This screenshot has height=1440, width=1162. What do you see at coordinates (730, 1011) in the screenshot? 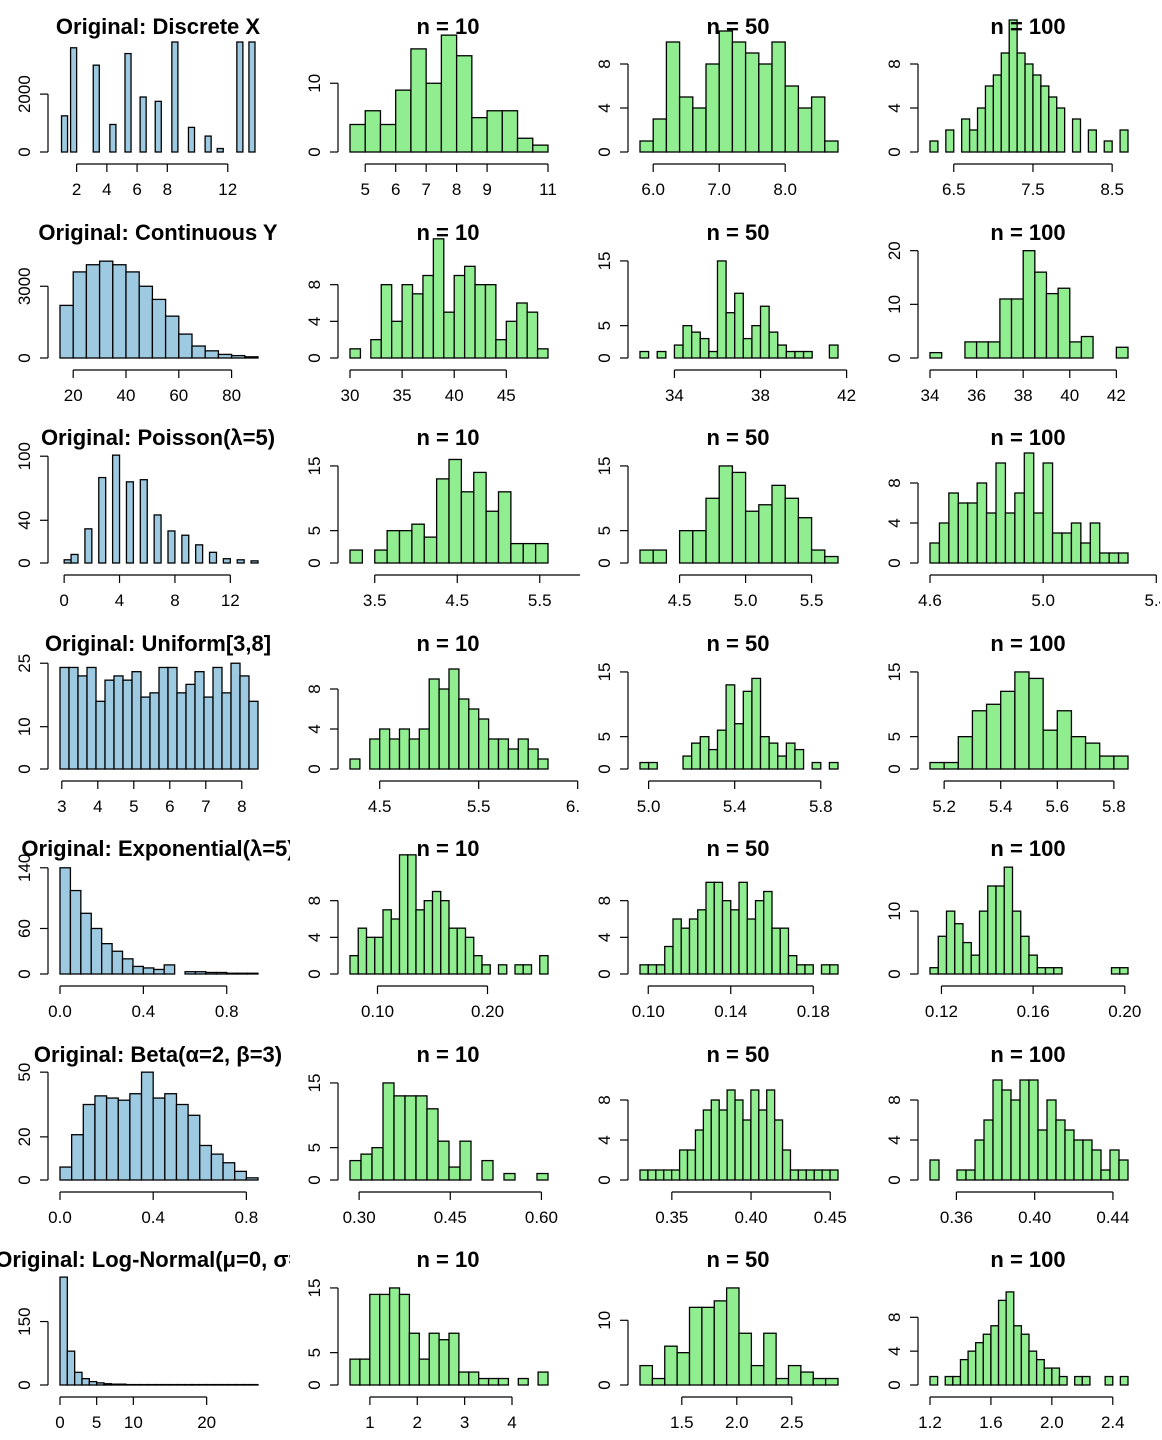
I see `x-tick-label: 0.14` at bounding box center [730, 1011].